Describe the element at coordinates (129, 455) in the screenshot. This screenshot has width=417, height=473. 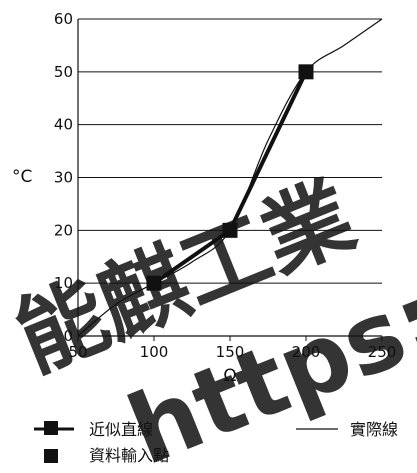
I see `legend-datapoint-label: 資料輸入點` at that location.